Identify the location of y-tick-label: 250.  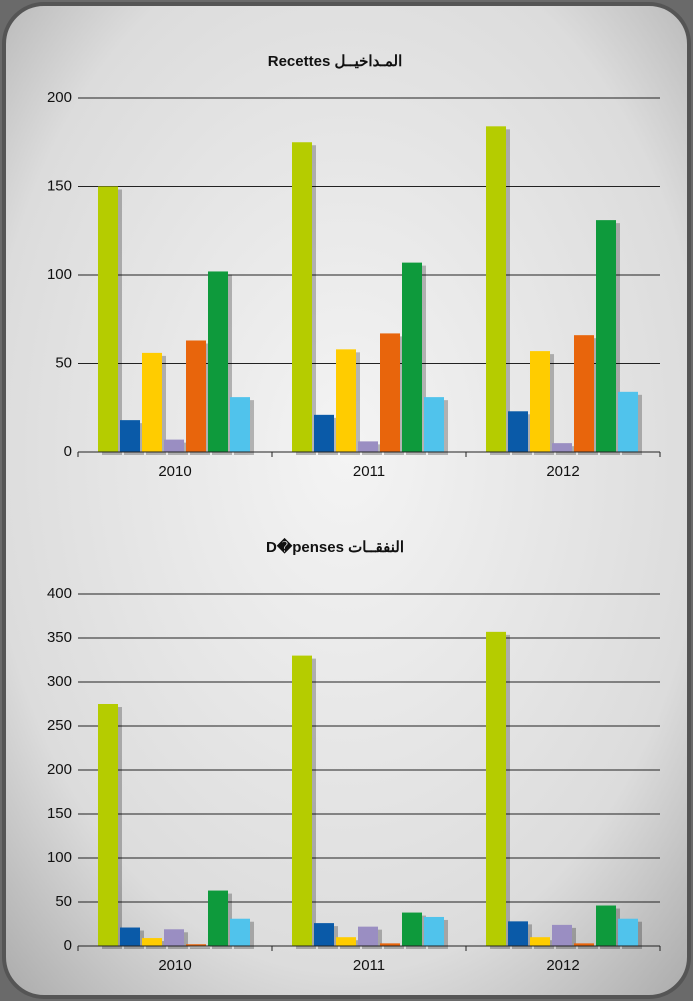
(59, 725).